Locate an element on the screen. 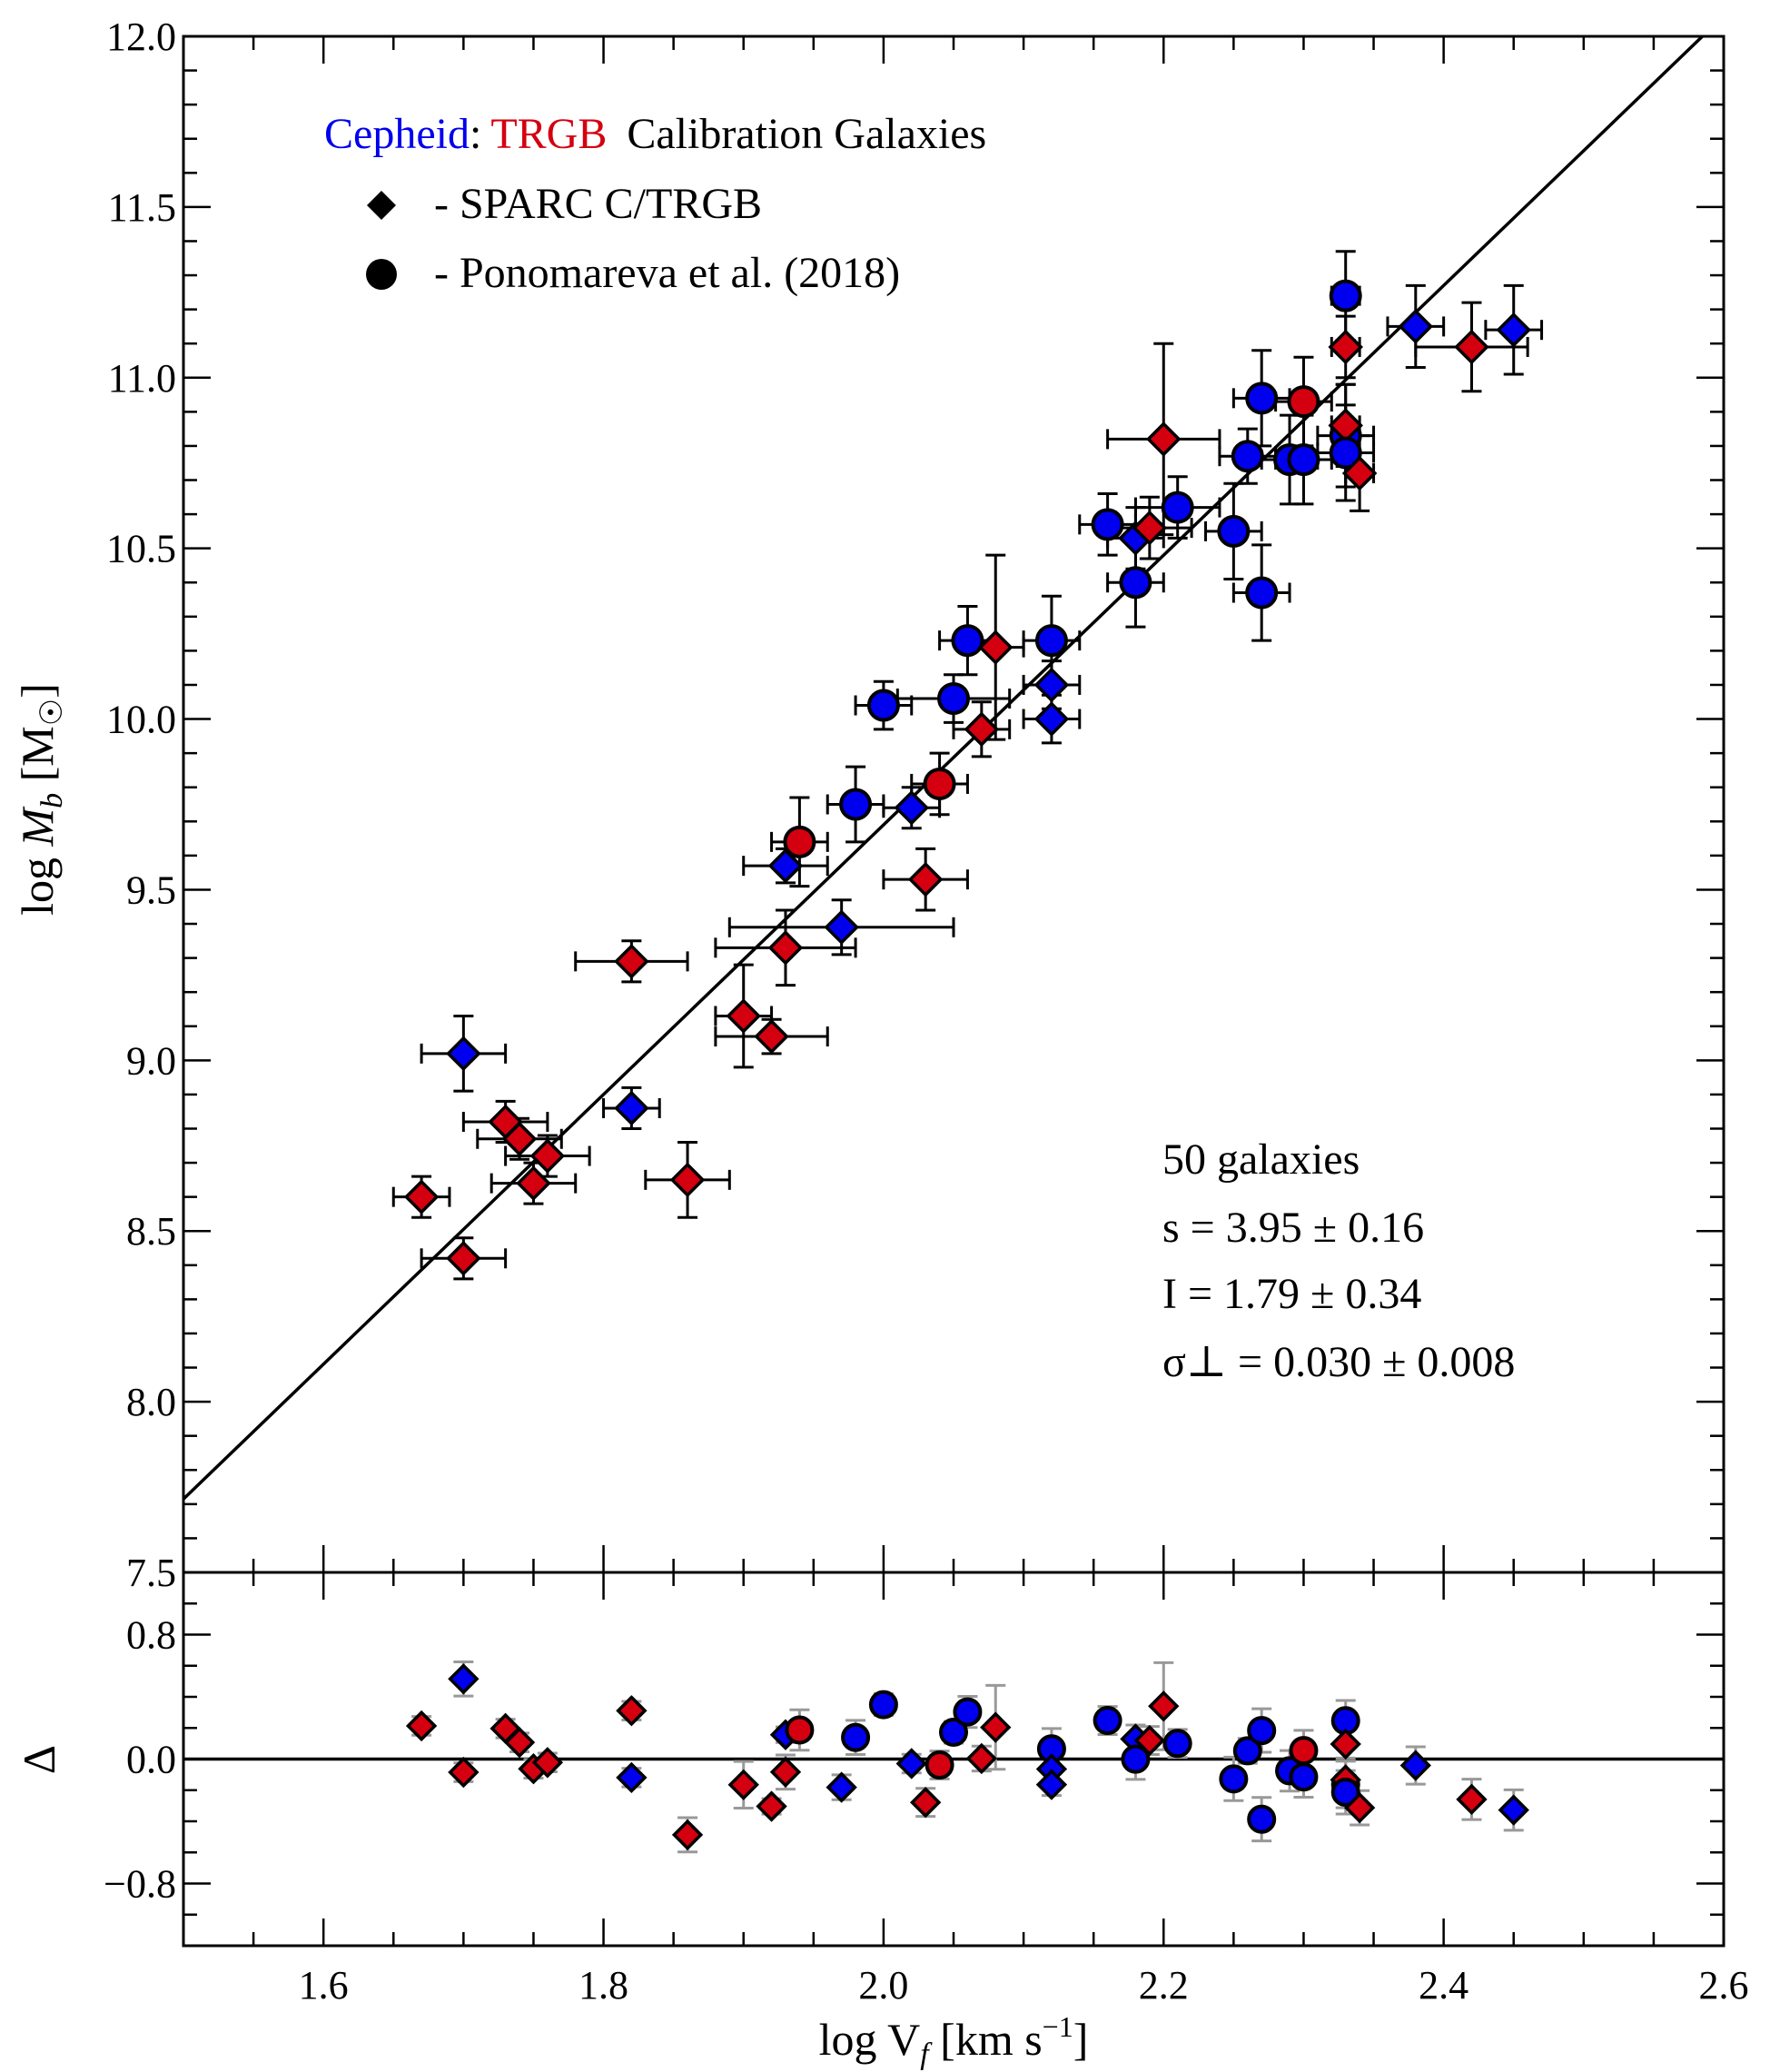 The width and height of the screenshot is (1770, 2072). diamond-marker-icon is located at coordinates (381, 206).